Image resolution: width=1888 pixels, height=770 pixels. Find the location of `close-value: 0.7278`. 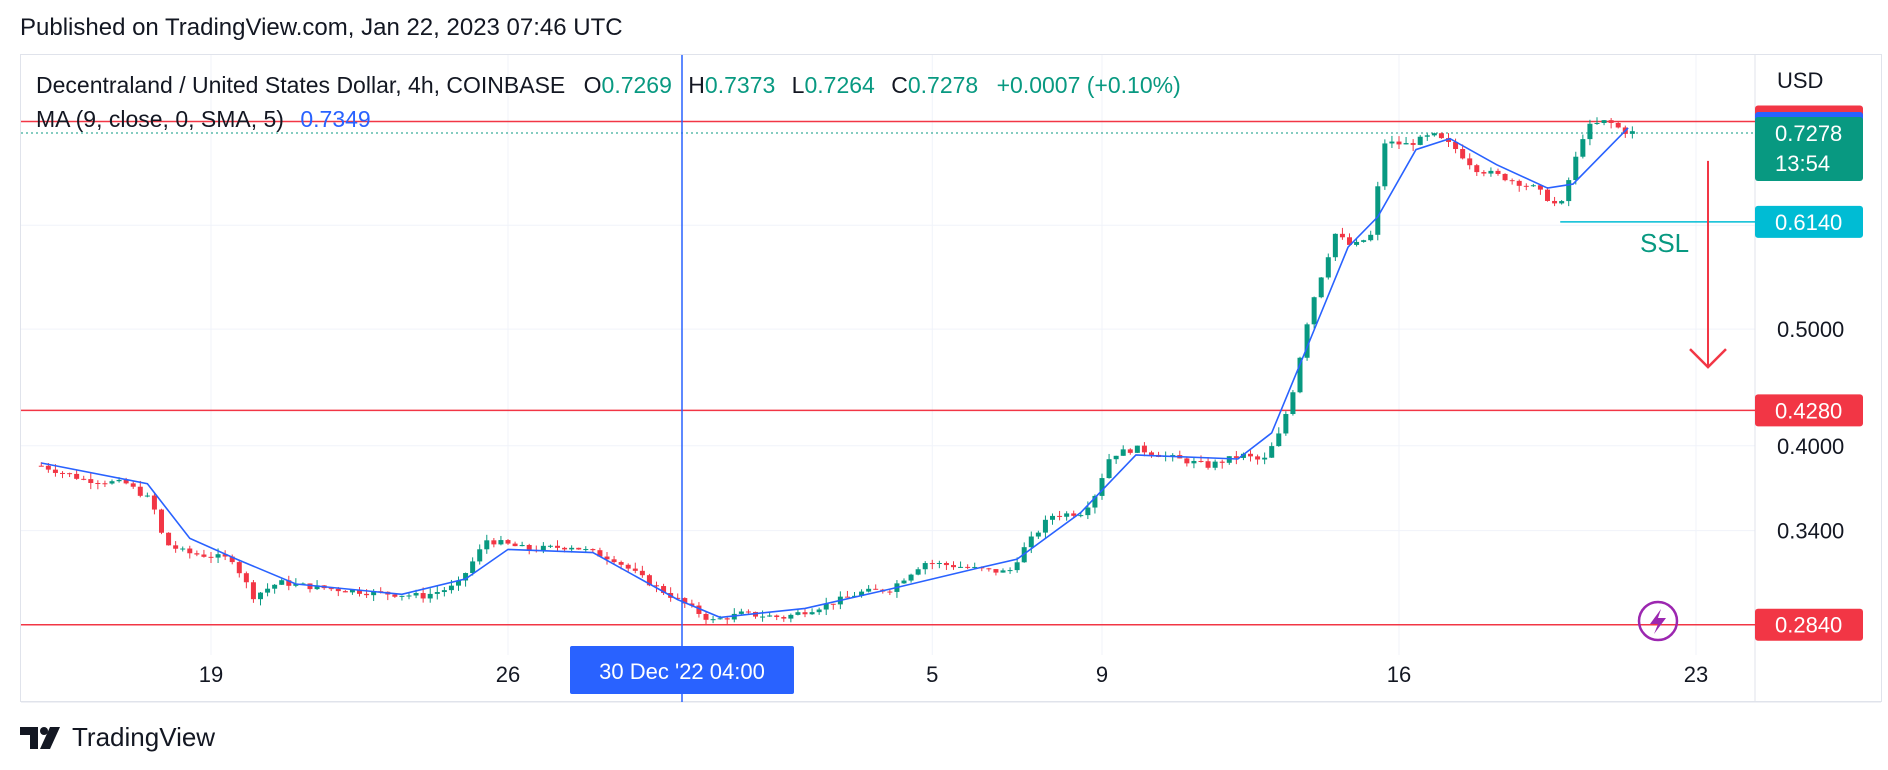

close-value: 0.7278 is located at coordinates (943, 85).